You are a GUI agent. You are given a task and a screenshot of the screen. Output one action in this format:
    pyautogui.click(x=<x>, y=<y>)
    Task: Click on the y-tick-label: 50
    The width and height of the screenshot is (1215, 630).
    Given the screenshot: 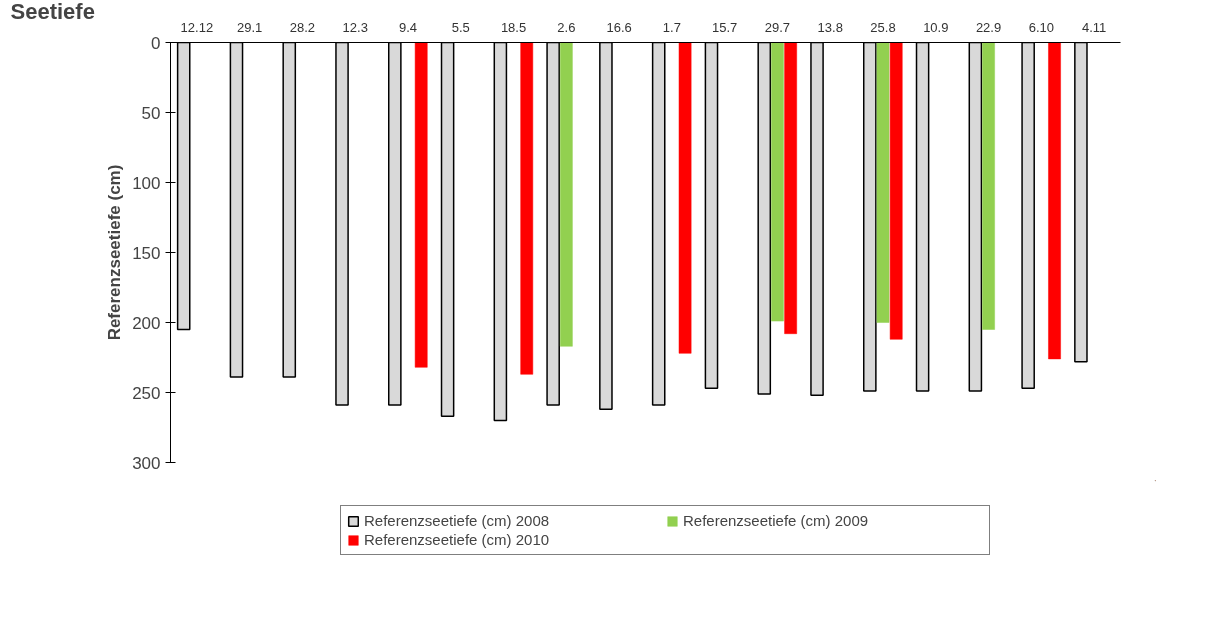 What is the action you would take?
    pyautogui.click(x=151, y=113)
    